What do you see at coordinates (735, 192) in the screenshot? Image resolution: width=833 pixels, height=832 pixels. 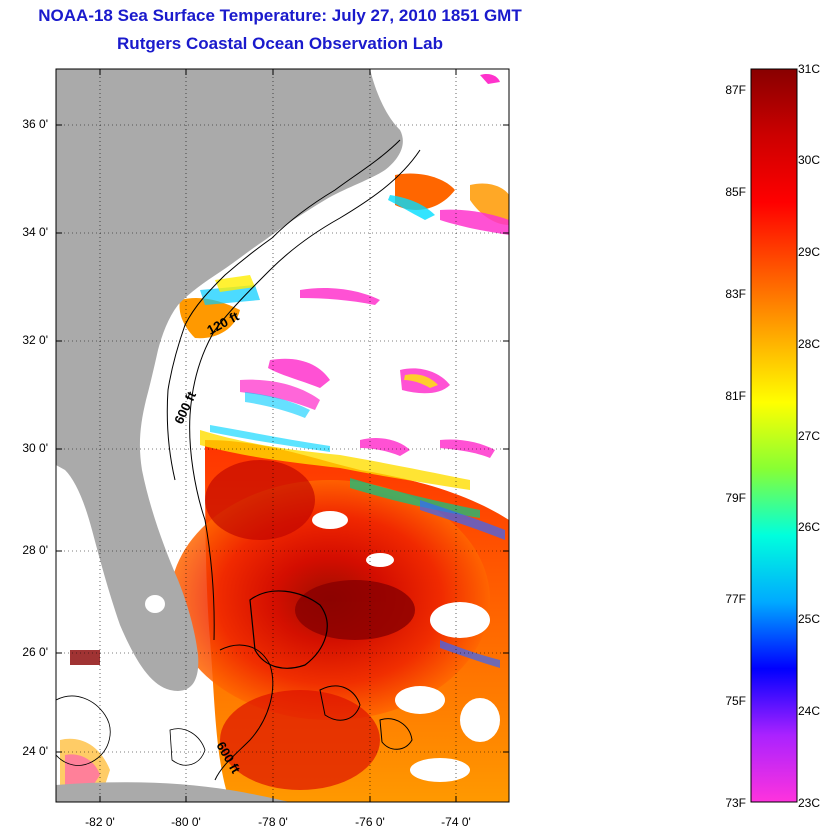 I see `colorbar-fahrenheit-label: 85F` at bounding box center [735, 192].